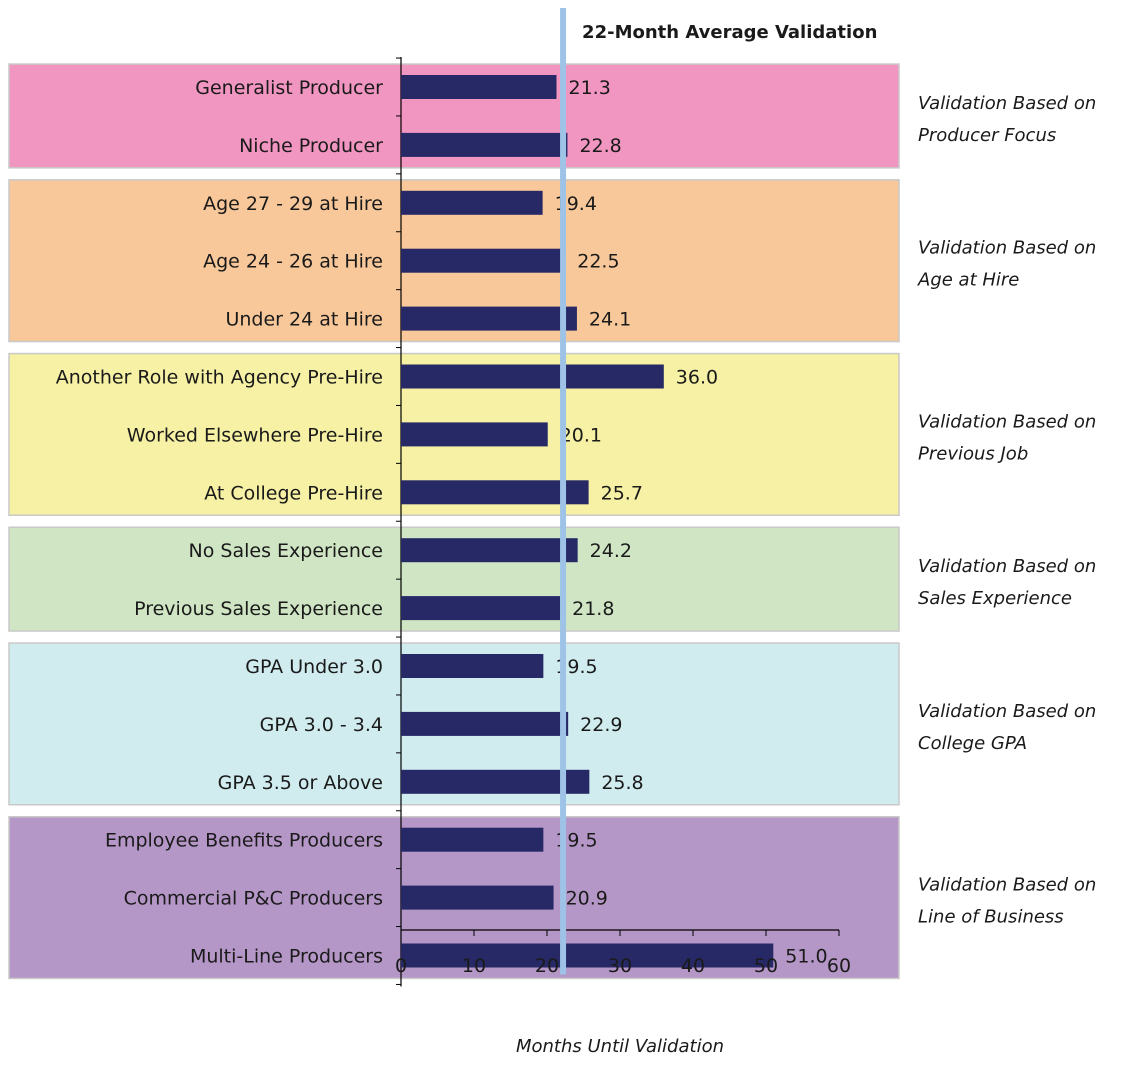 This screenshot has width=1122, height=1068. Describe the element at coordinates (286, 957) in the screenshot. I see `category-label: Multi-Line Producers` at that location.